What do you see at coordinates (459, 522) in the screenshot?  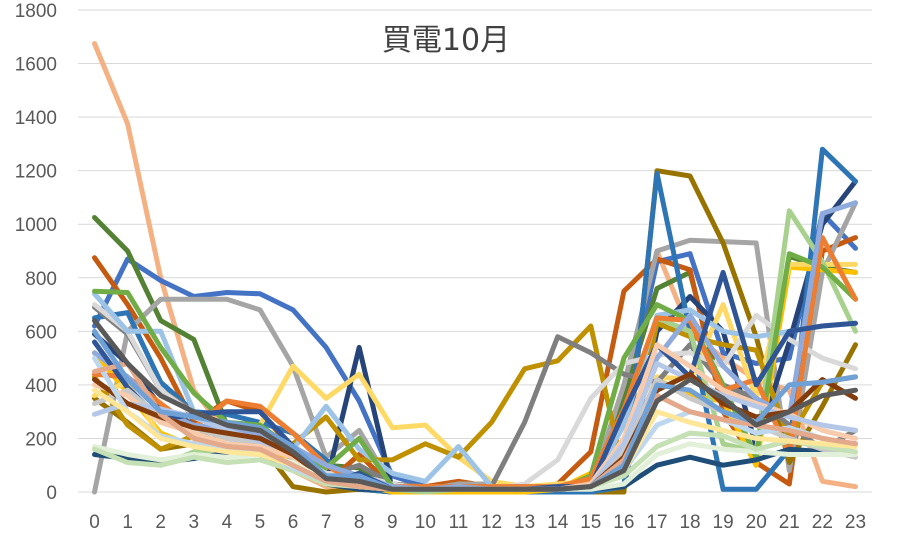 I see `x-tick-label: 11` at bounding box center [459, 522].